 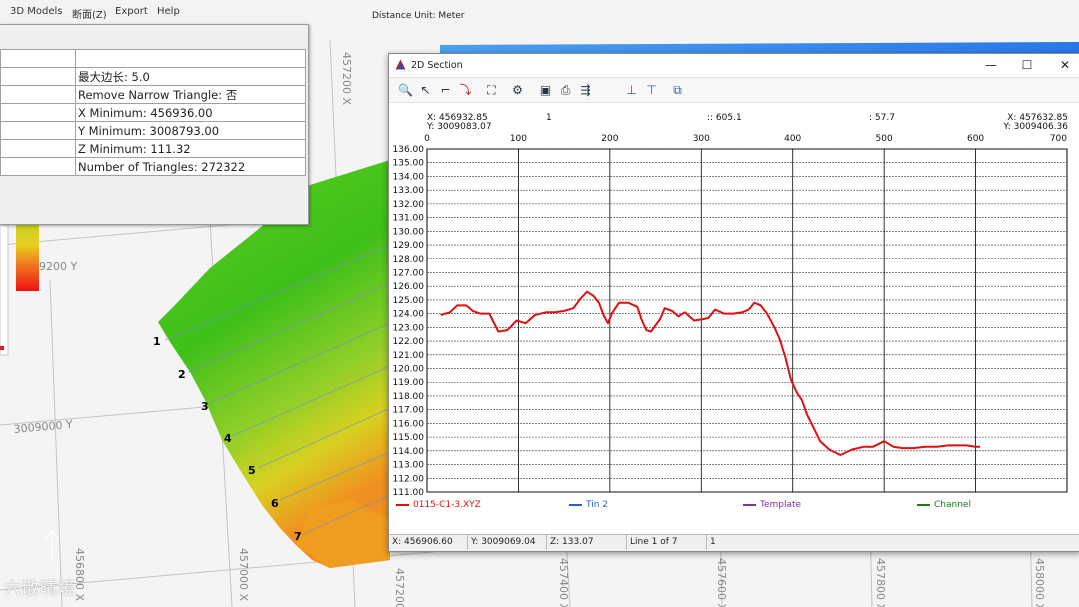 I want to click on x-tick-label: 100, so click(x=518, y=139).